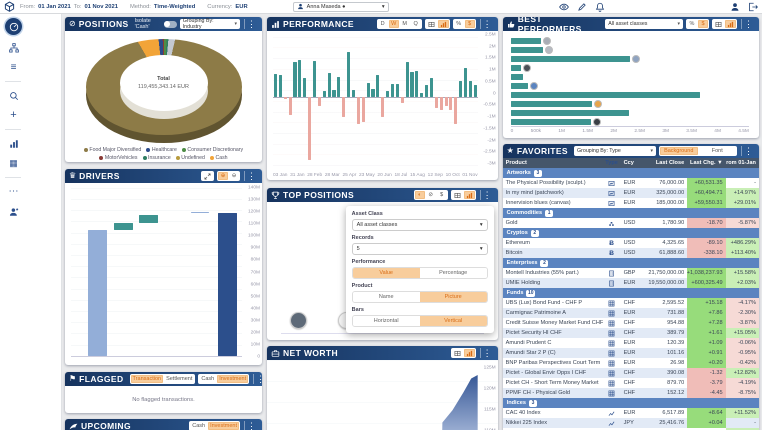 This screenshot has width=762, height=430. What do you see at coordinates (13, 211) in the screenshot?
I see `sidebar-item-advisor` at bounding box center [13, 211].